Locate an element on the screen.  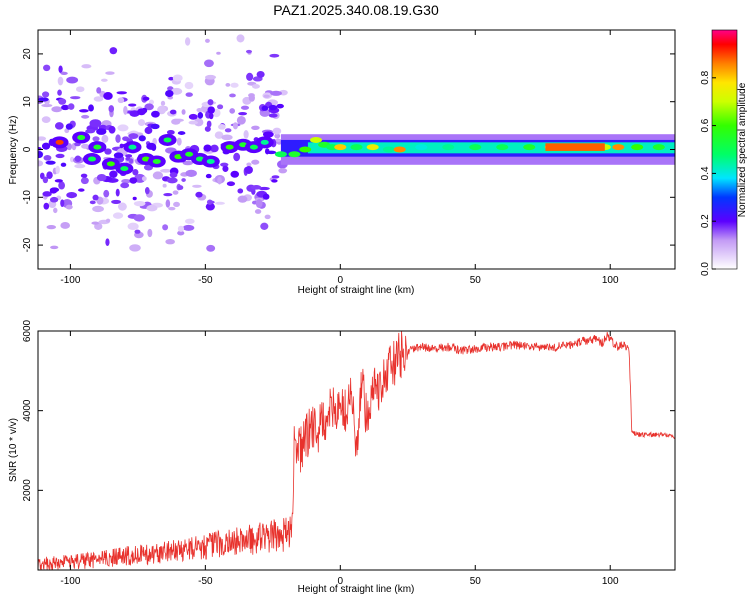
colorbar-gradient is located at coordinates (724, 149).